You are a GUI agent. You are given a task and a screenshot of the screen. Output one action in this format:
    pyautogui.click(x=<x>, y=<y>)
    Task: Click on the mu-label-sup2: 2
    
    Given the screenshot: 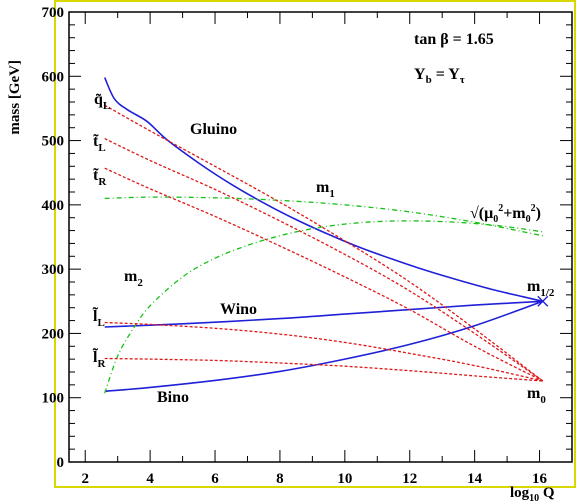 What is the action you would take?
    pyautogui.click(x=533, y=208)
    